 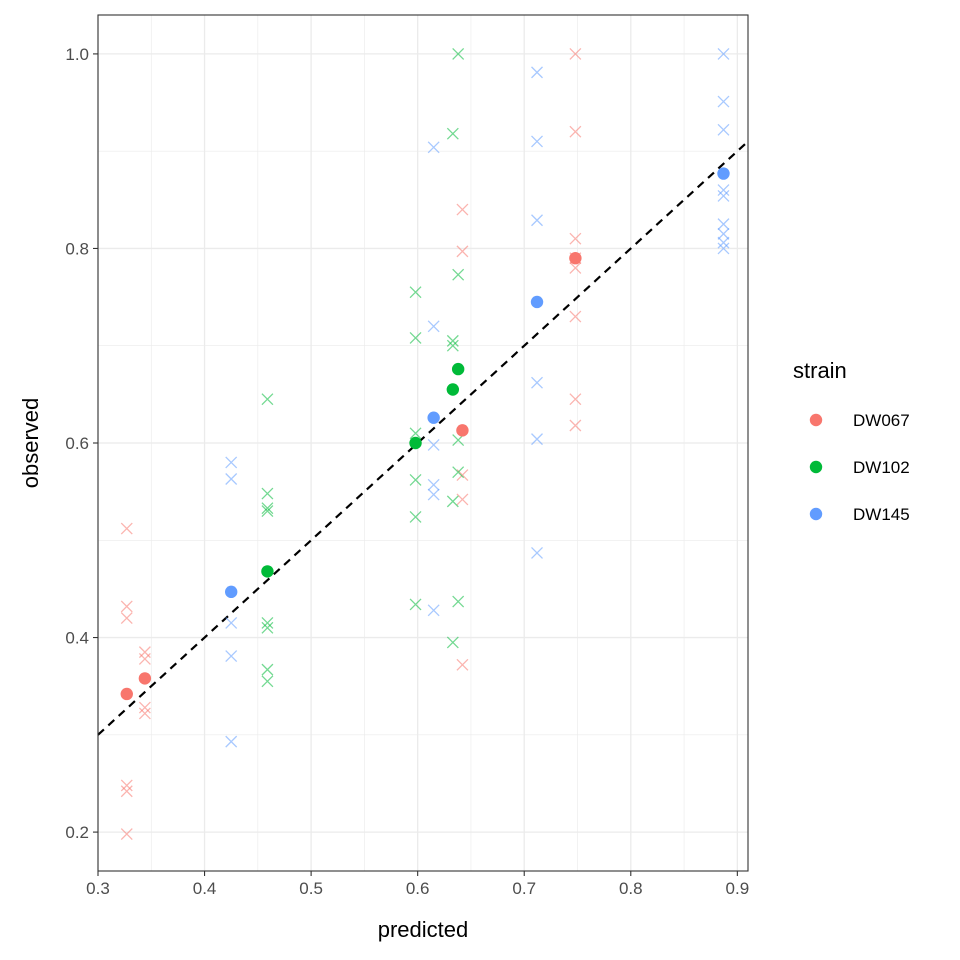 What do you see at coordinates (30, 443) in the screenshot?
I see `y-axis-title: observed` at bounding box center [30, 443].